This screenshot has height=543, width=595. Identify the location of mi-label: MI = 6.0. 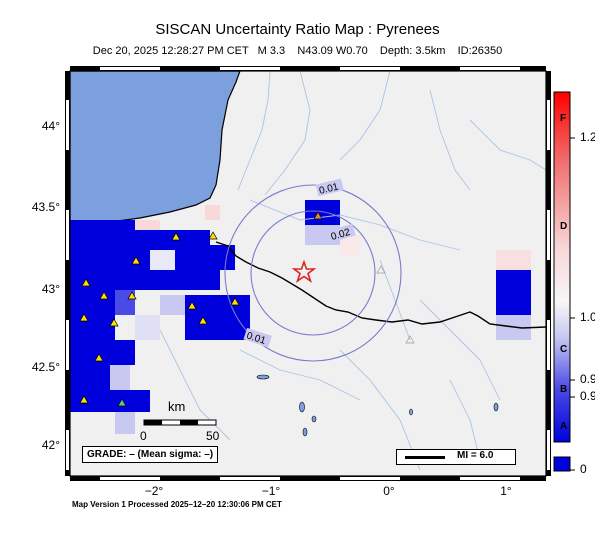
(475, 455).